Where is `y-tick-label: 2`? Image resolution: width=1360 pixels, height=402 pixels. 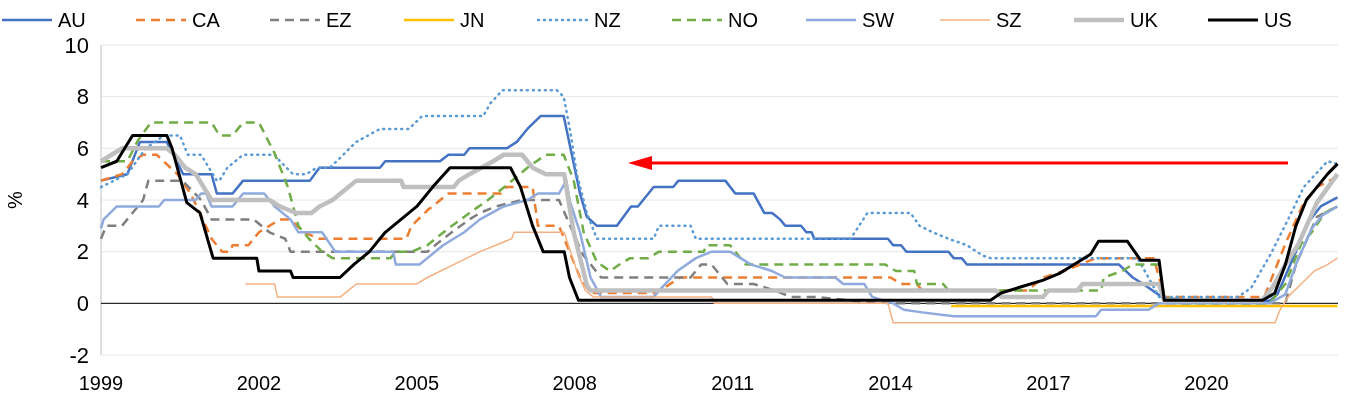 y-tick-label: 2 is located at coordinates (82, 252).